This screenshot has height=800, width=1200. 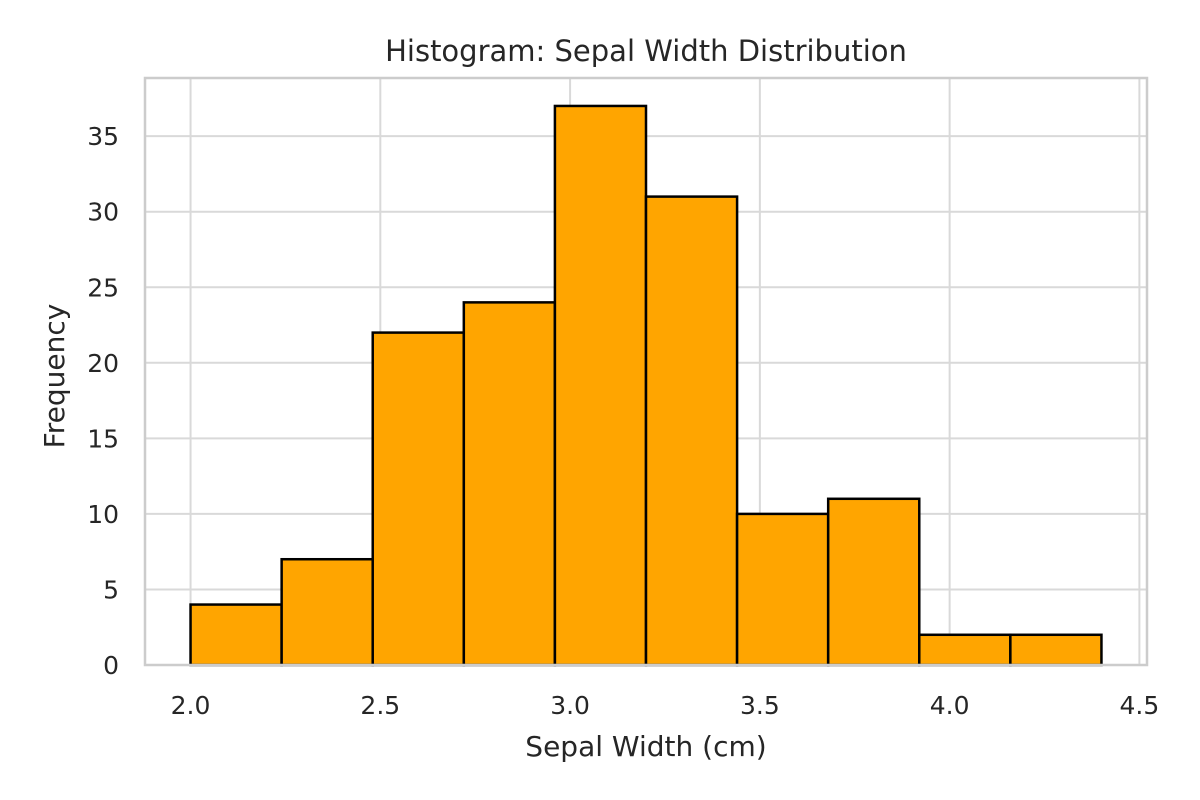 What do you see at coordinates (103, 212) in the screenshot?
I see `y-tick-label: 30` at bounding box center [103, 212].